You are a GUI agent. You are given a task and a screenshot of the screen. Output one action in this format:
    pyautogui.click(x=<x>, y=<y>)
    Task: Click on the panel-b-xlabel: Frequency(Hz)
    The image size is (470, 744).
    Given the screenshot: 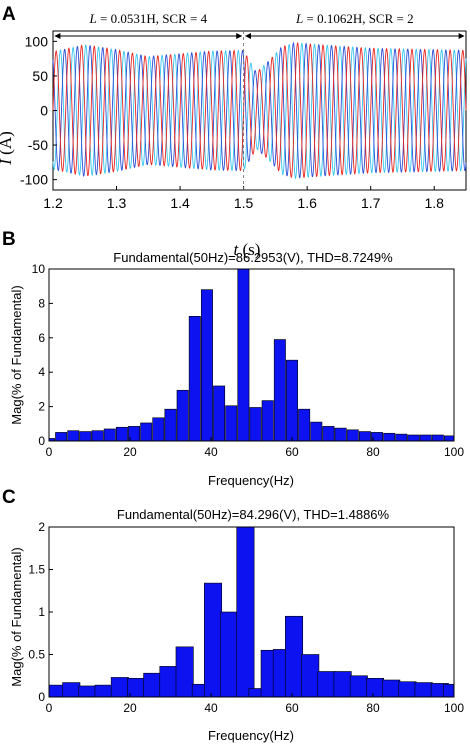 What is the action you would take?
    pyautogui.click(x=251, y=480)
    